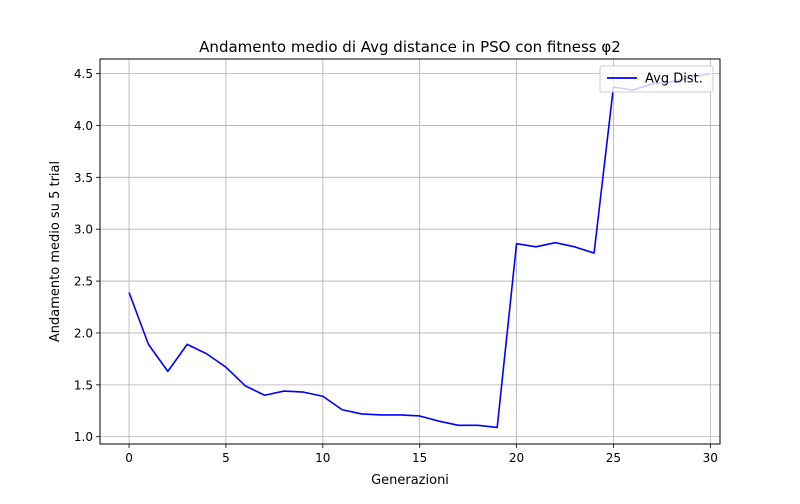 This screenshot has width=800, height=504. I want to click on legend: Avg Dist., so click(656, 79).